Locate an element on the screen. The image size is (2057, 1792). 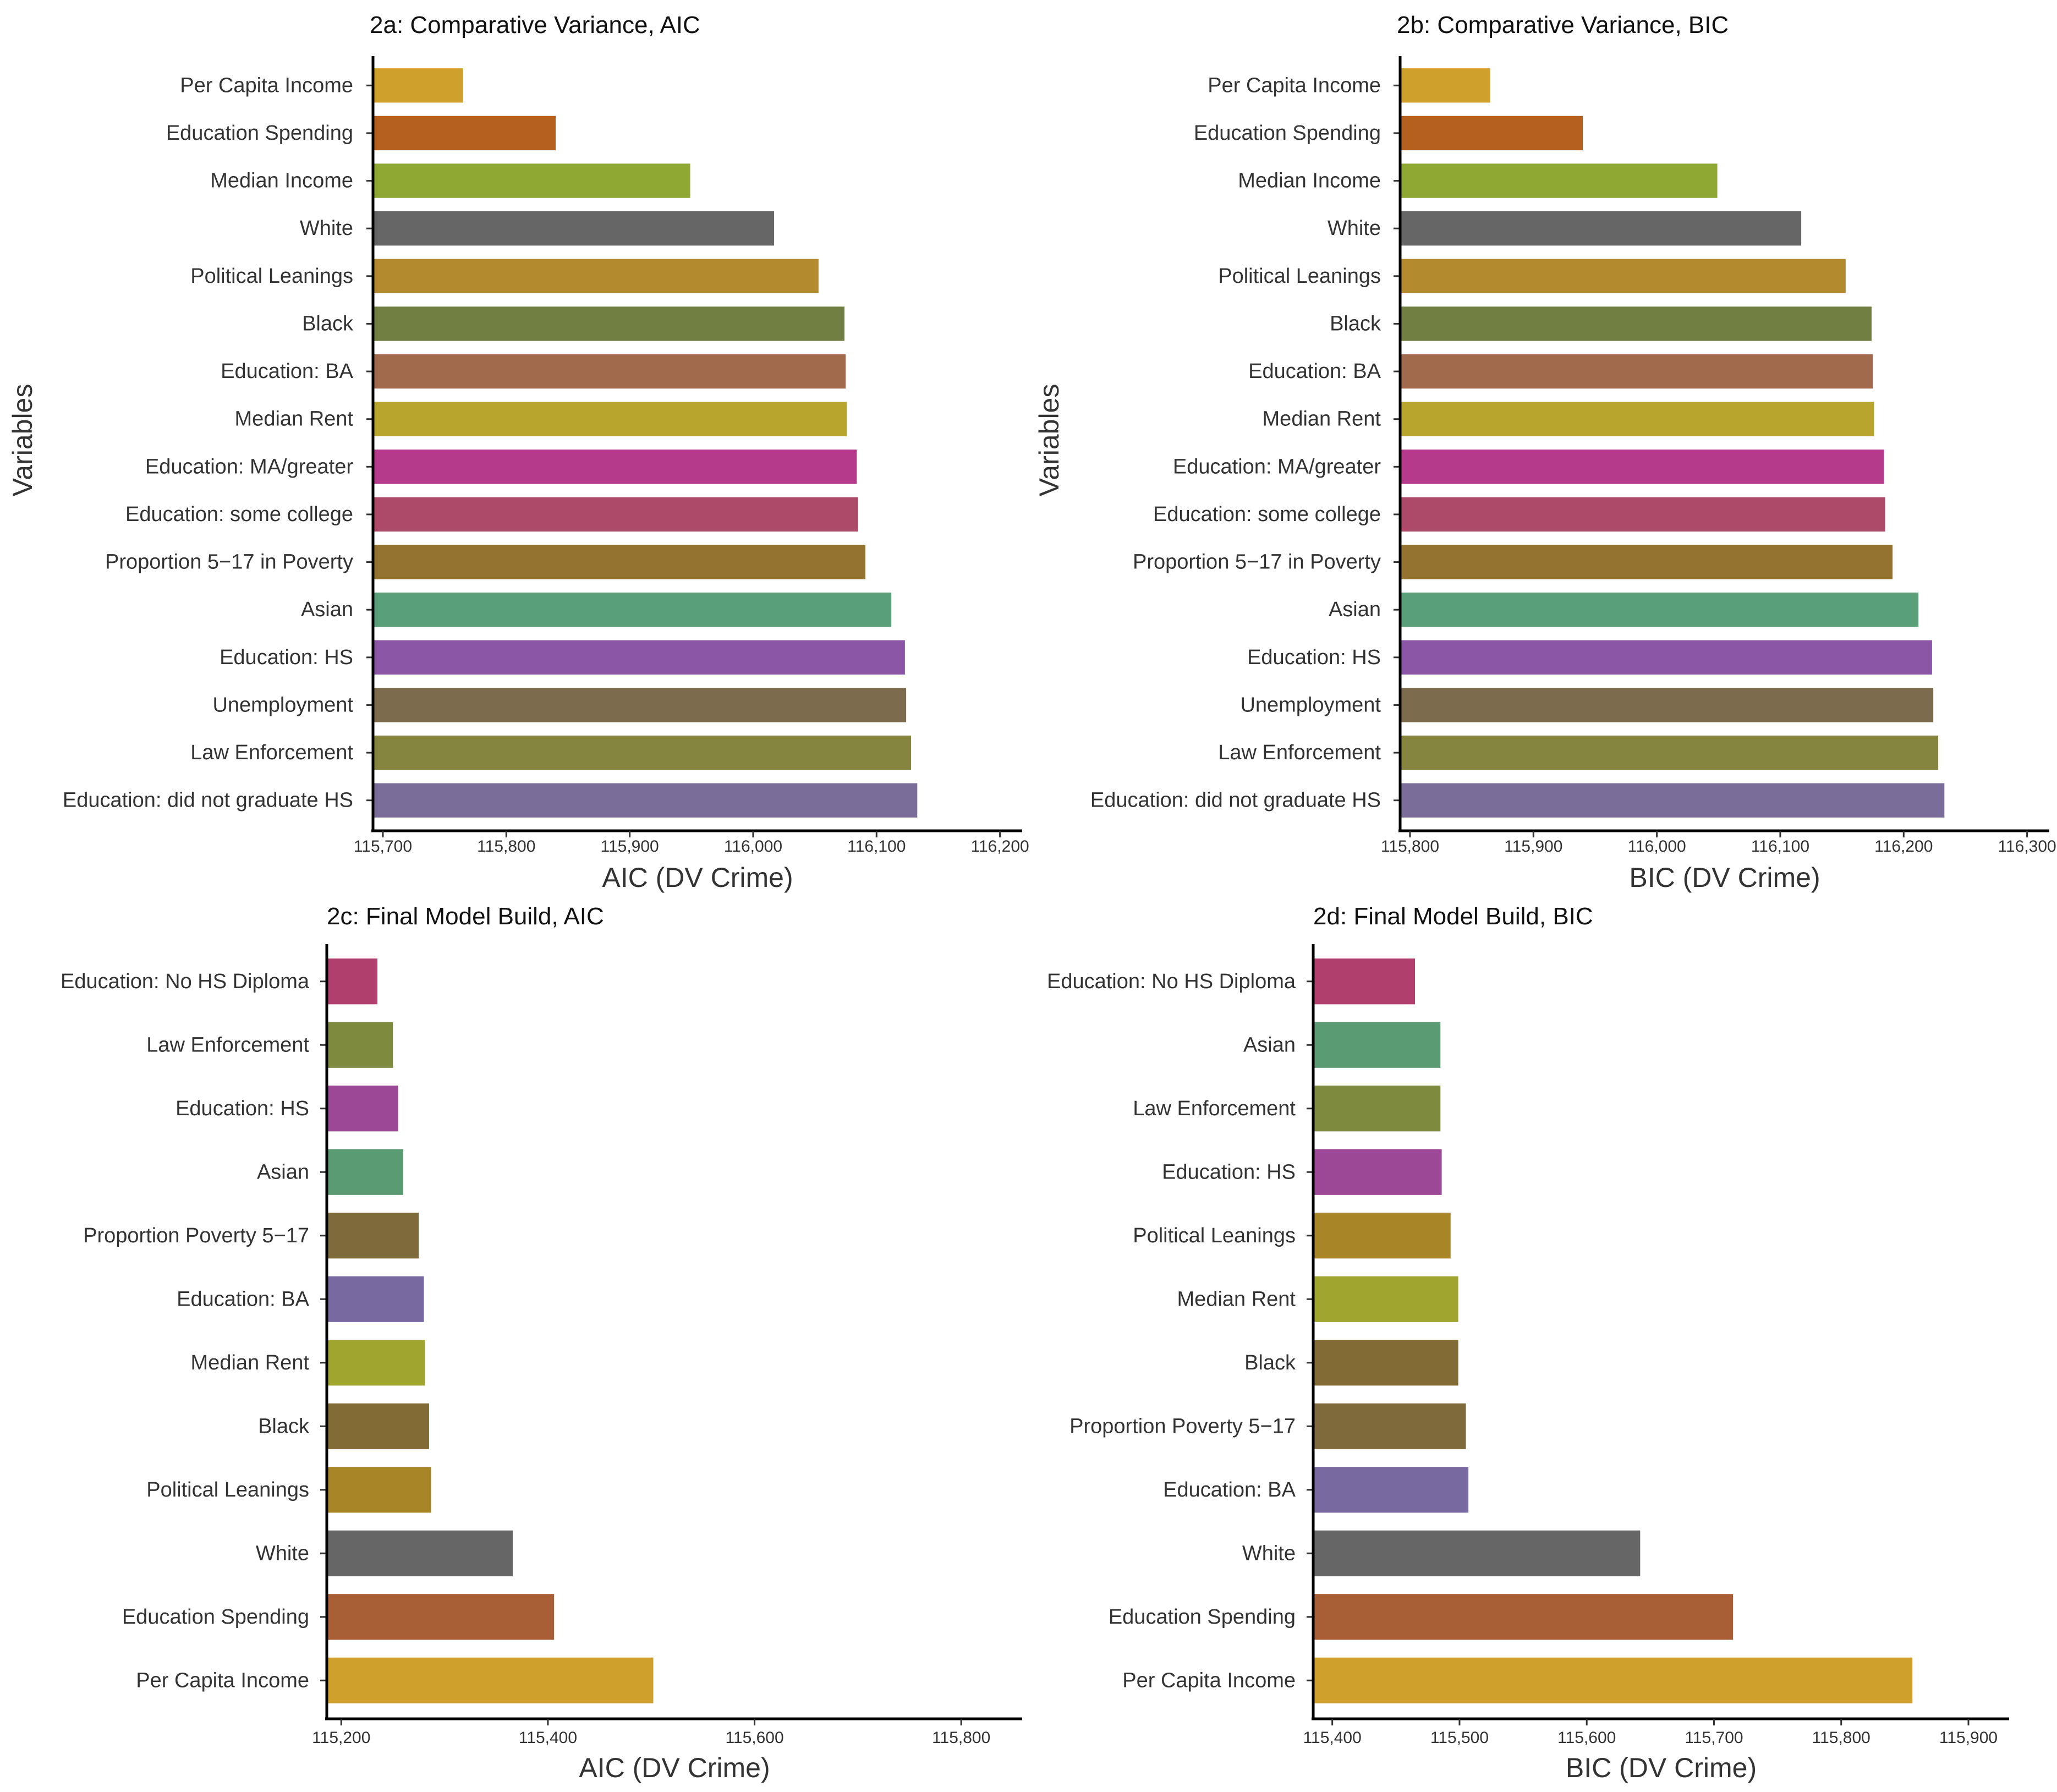
panel-2a-category-label: White is located at coordinates (326, 228).